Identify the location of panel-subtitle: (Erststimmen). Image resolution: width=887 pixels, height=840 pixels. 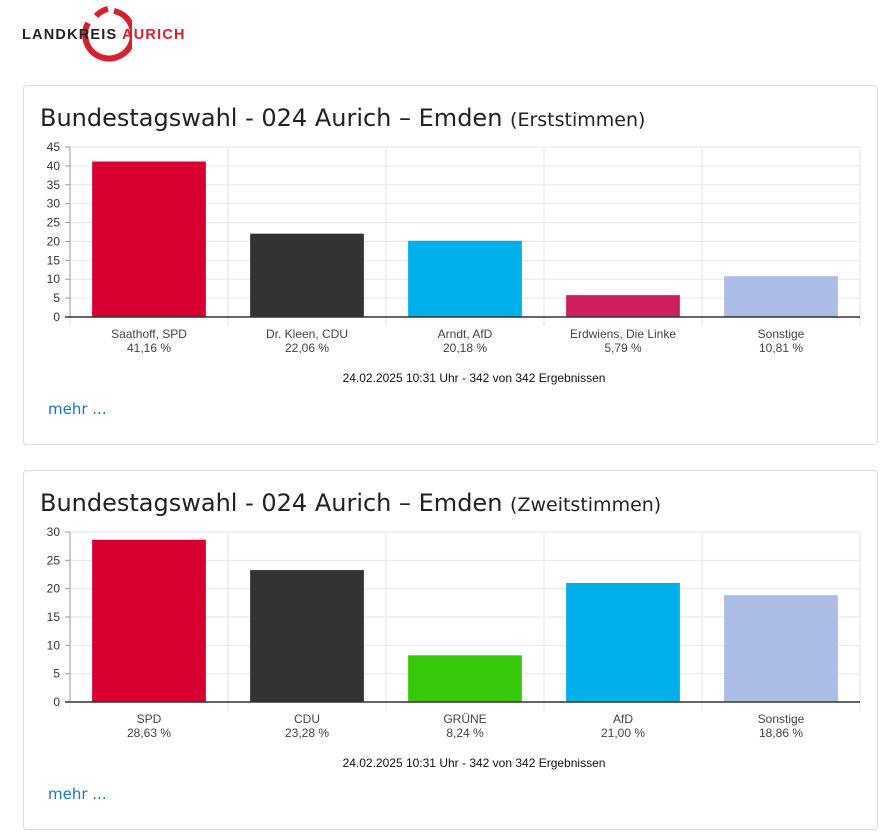
(578, 120).